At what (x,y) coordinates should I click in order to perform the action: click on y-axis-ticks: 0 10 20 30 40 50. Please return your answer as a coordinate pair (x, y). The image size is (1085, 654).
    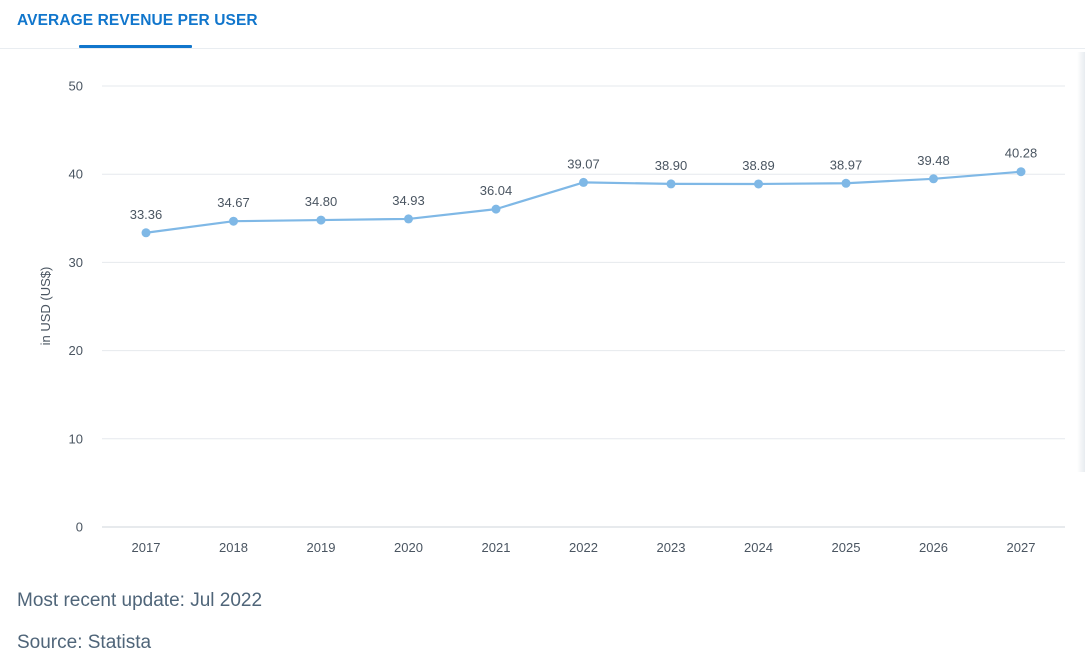
    Looking at the image, I should click on (76, 307).